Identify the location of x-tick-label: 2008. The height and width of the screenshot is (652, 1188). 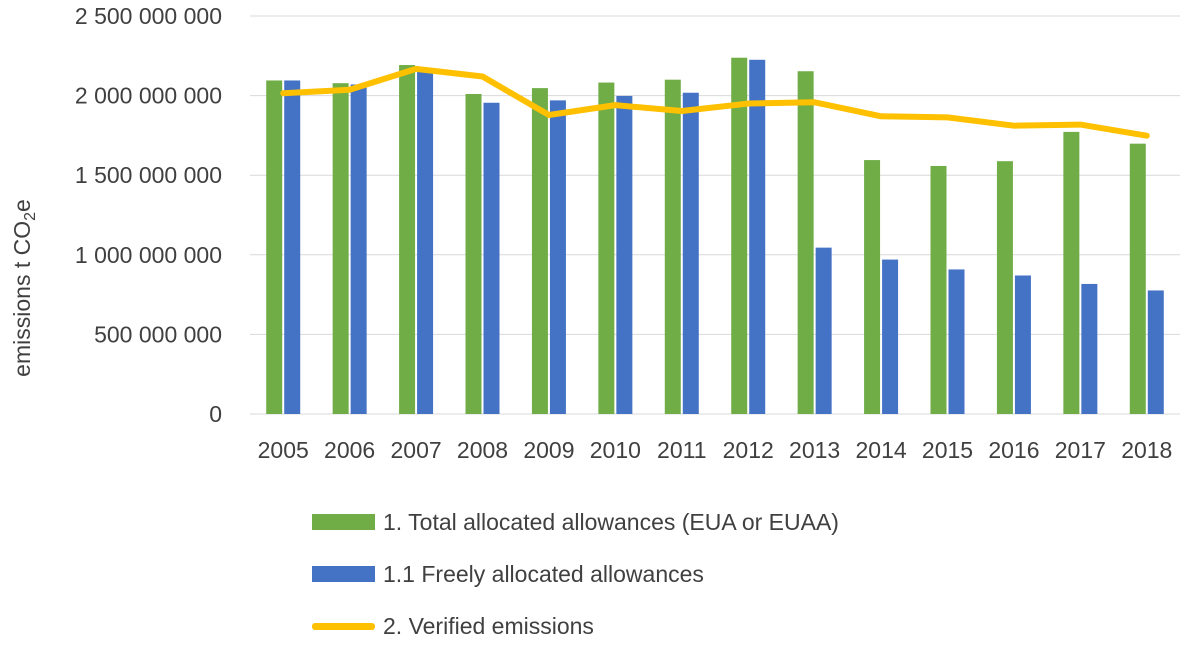
(482, 450).